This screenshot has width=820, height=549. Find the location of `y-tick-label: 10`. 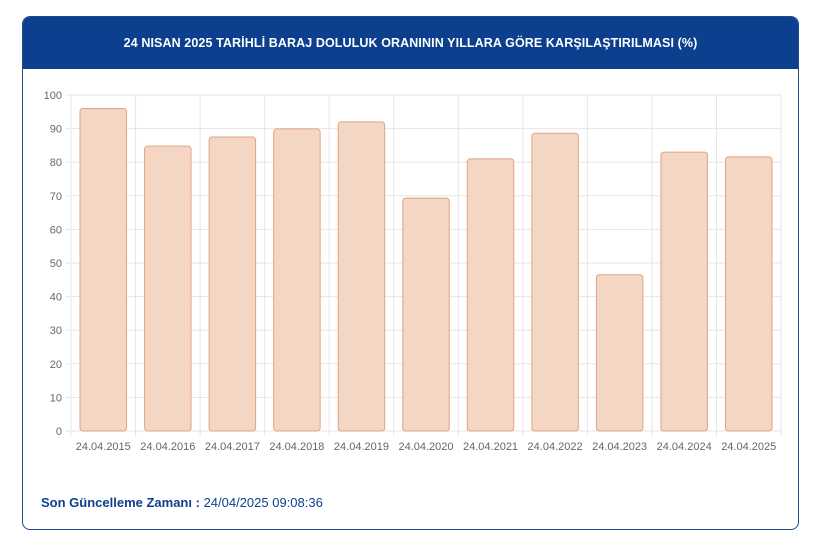

y-tick-label: 10 is located at coordinates (56, 398).